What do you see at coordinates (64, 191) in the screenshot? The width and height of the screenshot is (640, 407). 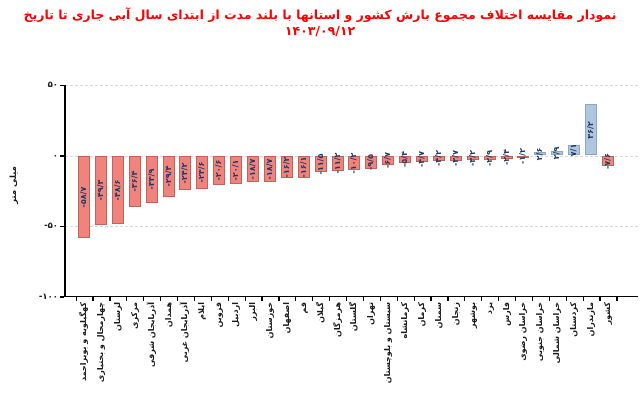 I see `y-axis-line` at bounding box center [64, 191].